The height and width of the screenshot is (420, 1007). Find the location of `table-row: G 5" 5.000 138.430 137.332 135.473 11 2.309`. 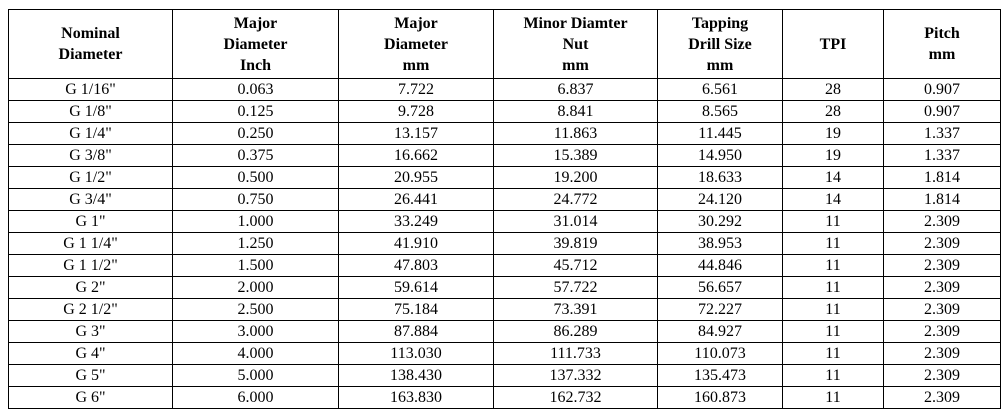

table-row: G 5" 5.000 138.430 137.332 135.473 11 2.309 is located at coordinates (504, 375).